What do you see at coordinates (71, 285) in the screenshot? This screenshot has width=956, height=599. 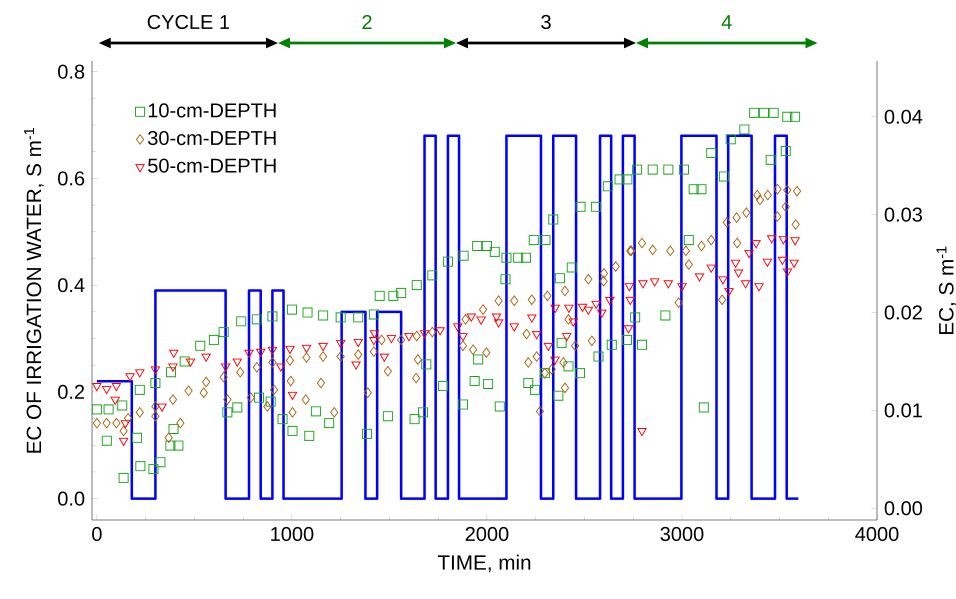 I see `y-tick-label: 0.4` at bounding box center [71, 285].